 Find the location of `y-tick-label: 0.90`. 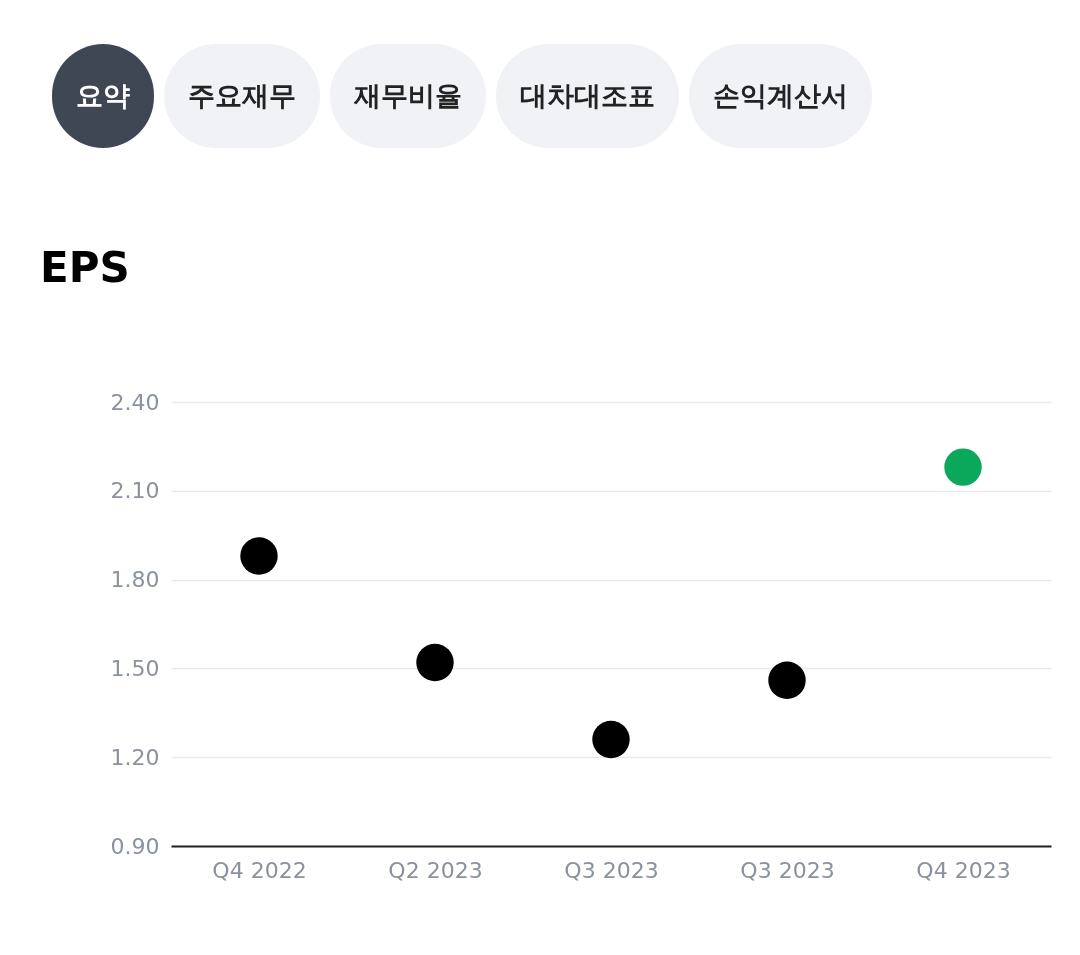

y-tick-label: 0.90 is located at coordinates (135, 846).